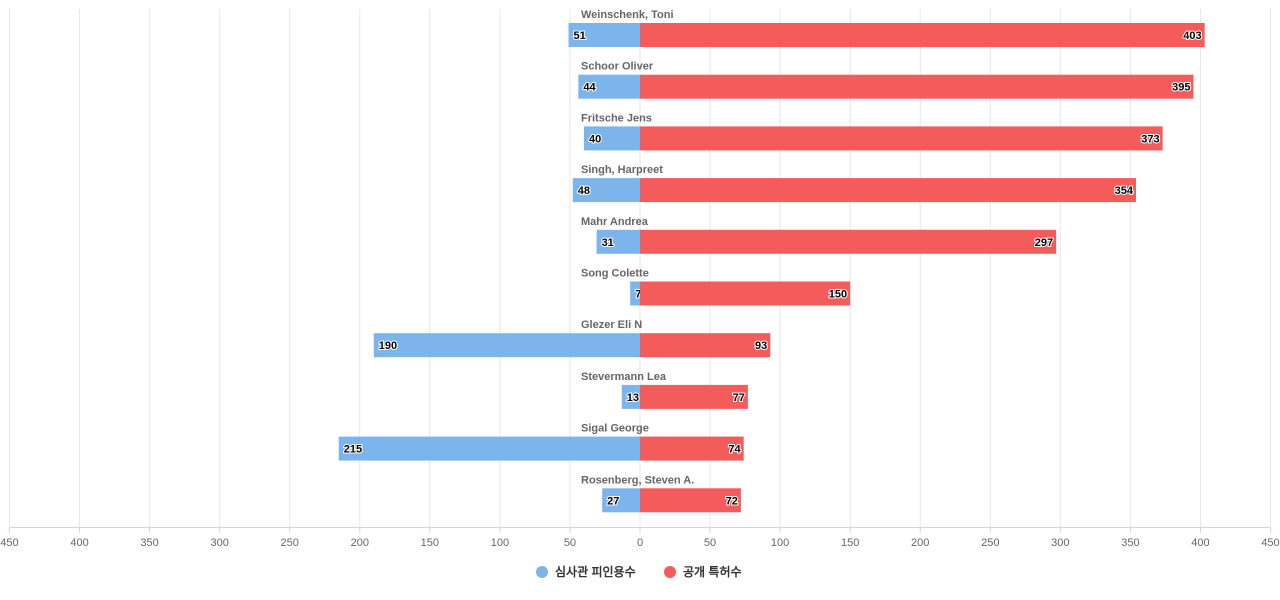  I want to click on category-label: Mahr Andrea, so click(615, 222).